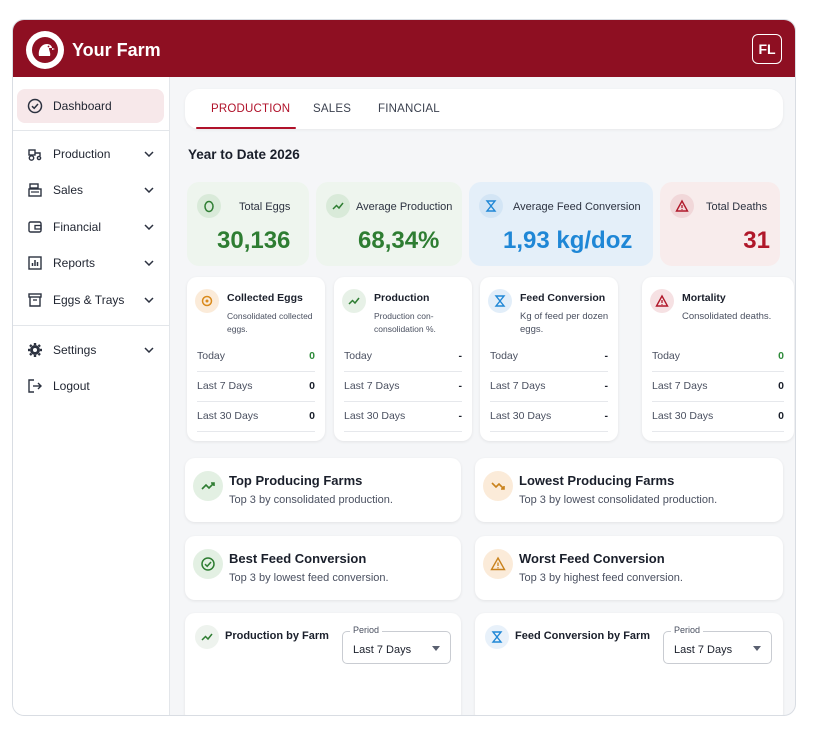 The image size is (837, 737). Describe the element at coordinates (244, 154) in the screenshot. I see `page-title: Year to Date 2026` at that location.